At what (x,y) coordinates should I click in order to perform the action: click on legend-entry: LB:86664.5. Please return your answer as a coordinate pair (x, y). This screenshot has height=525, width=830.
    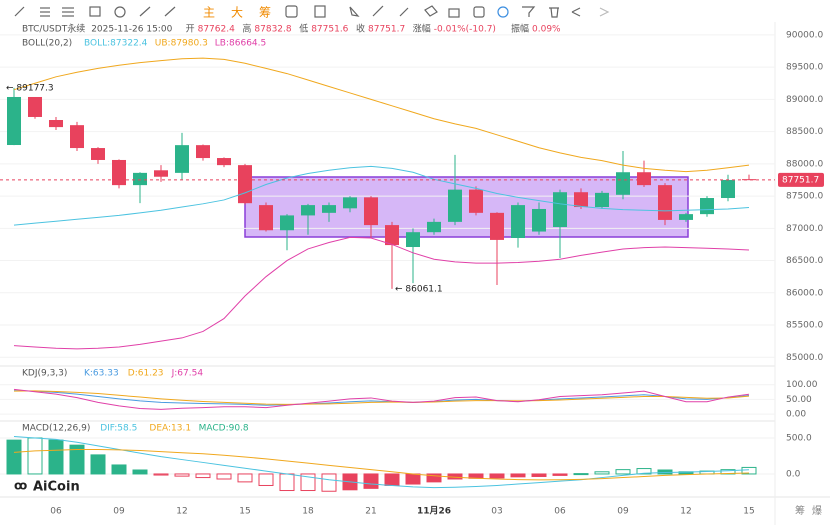
    Looking at the image, I should click on (240, 44).